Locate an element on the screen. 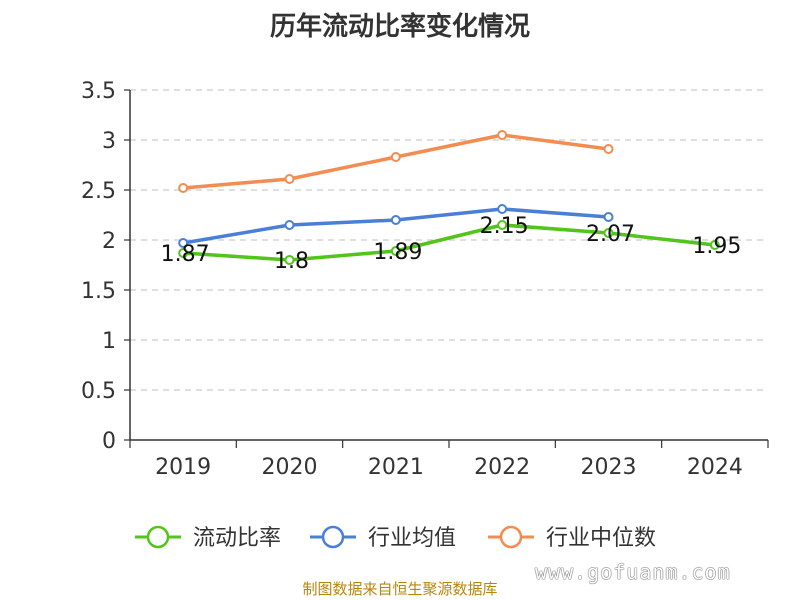 This screenshot has height=600, width=800. legend-label: 流动比率 is located at coordinates (237, 538).